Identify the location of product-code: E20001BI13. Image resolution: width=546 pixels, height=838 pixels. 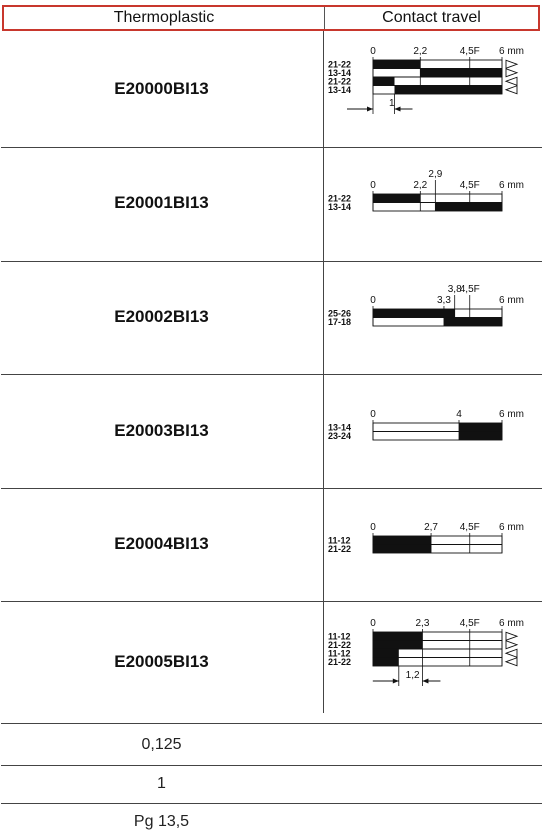
(161, 202).